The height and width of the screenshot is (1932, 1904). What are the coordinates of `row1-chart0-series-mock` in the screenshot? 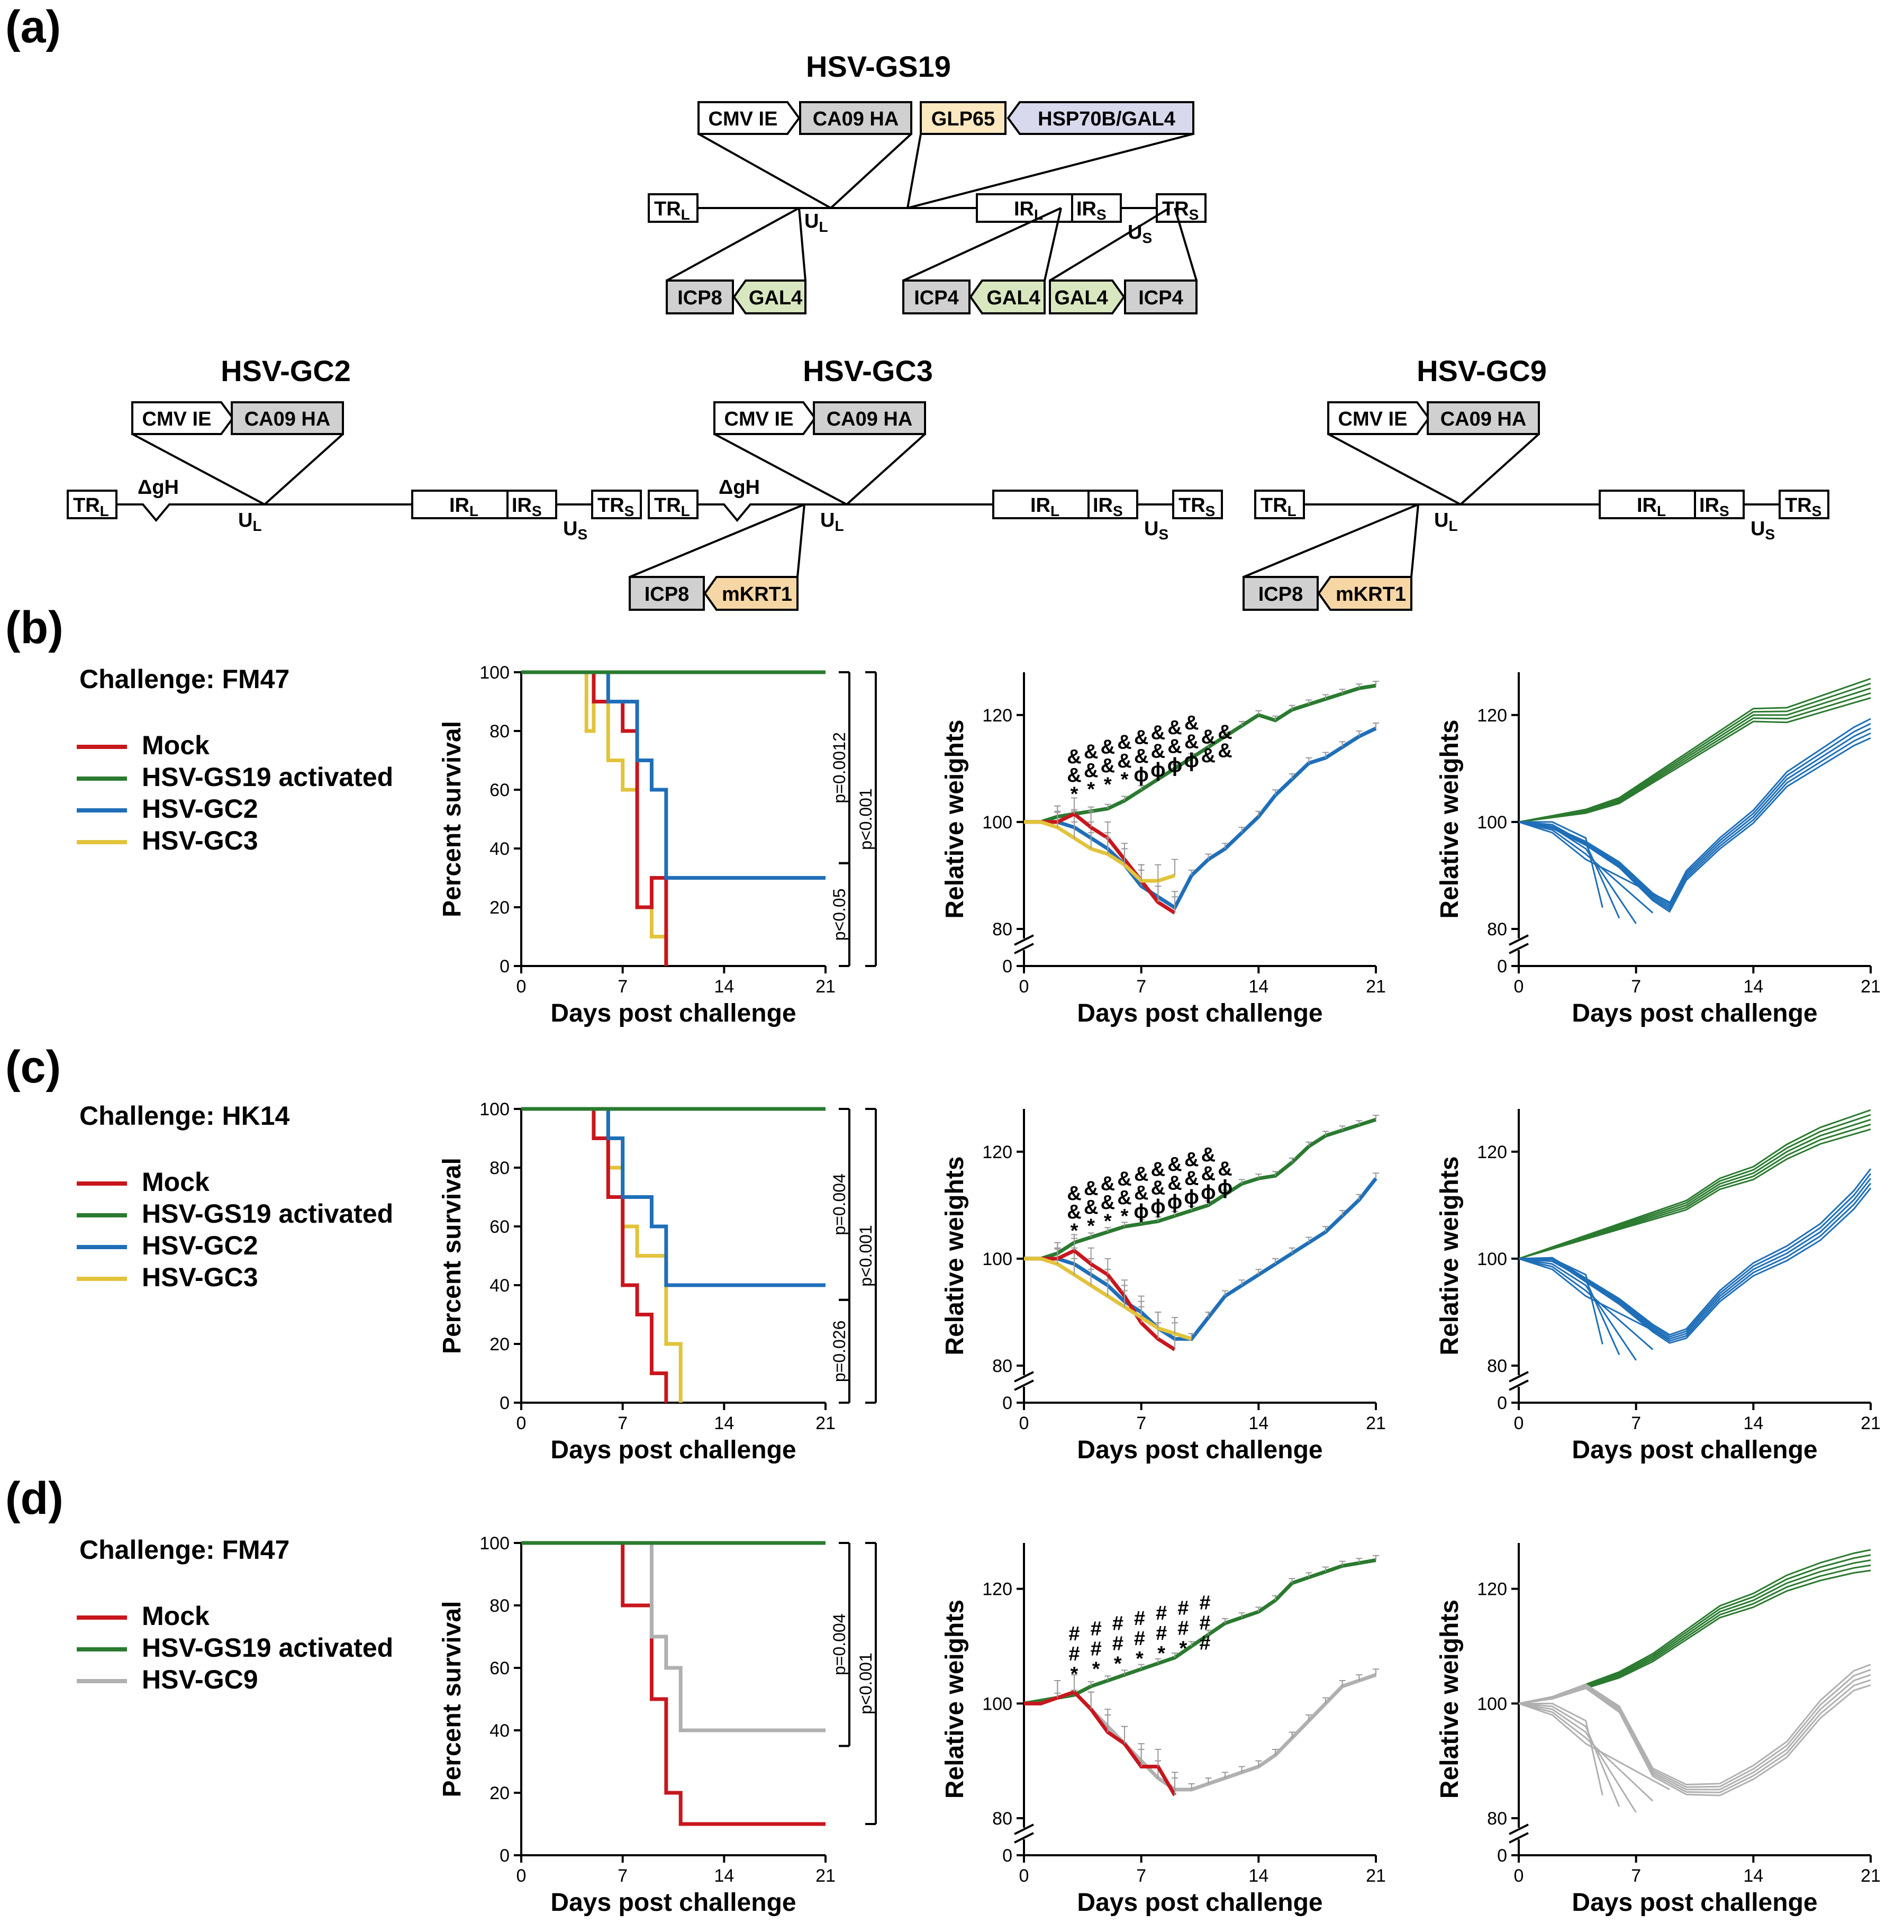 It's located at (594, 1255).